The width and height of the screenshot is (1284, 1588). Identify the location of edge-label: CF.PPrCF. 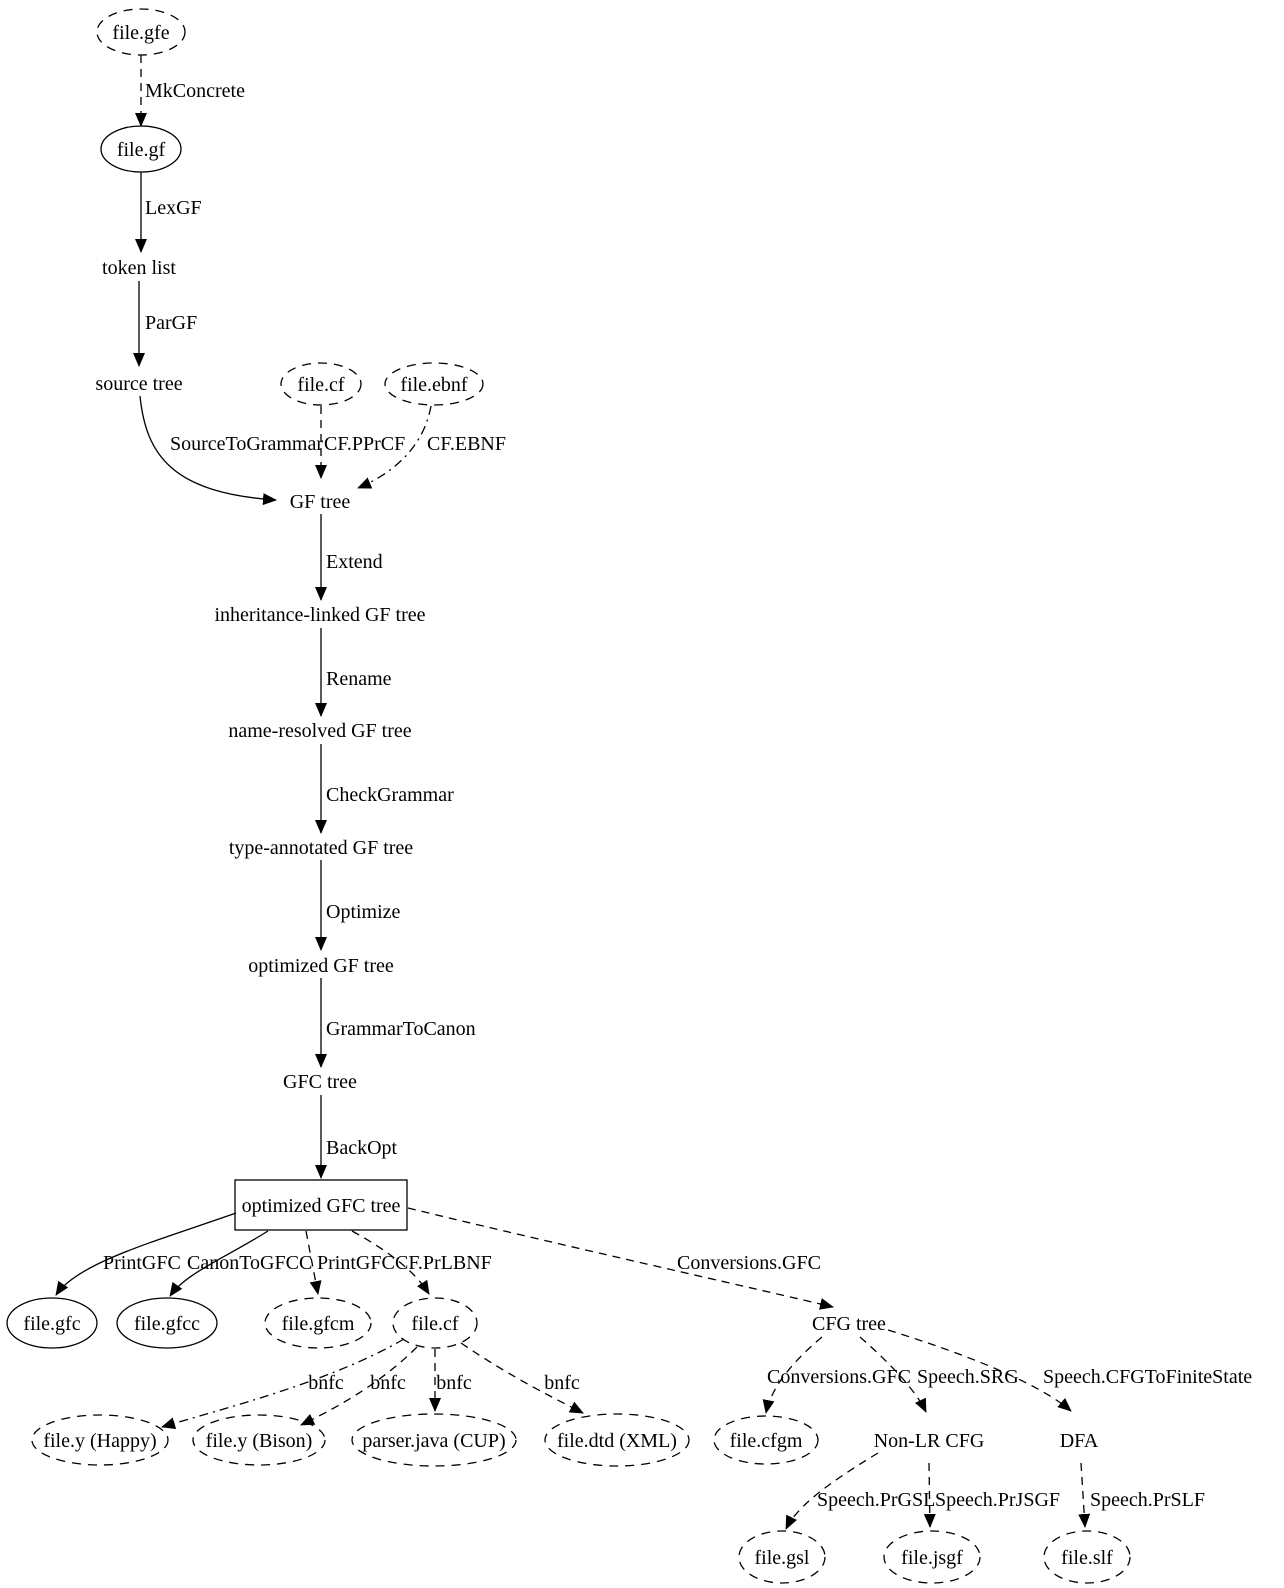
(364, 444).